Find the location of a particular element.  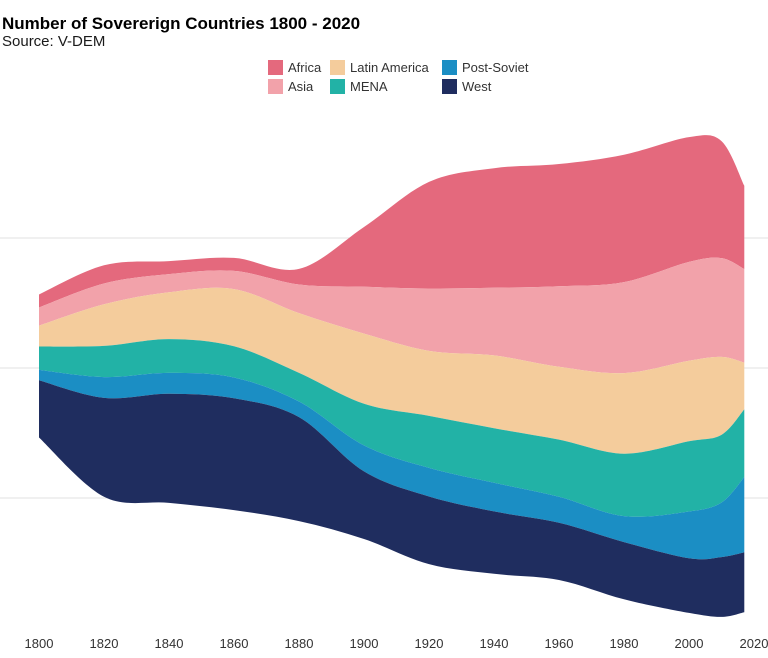

legend-label: Post-Soviet is located at coordinates (495, 67).